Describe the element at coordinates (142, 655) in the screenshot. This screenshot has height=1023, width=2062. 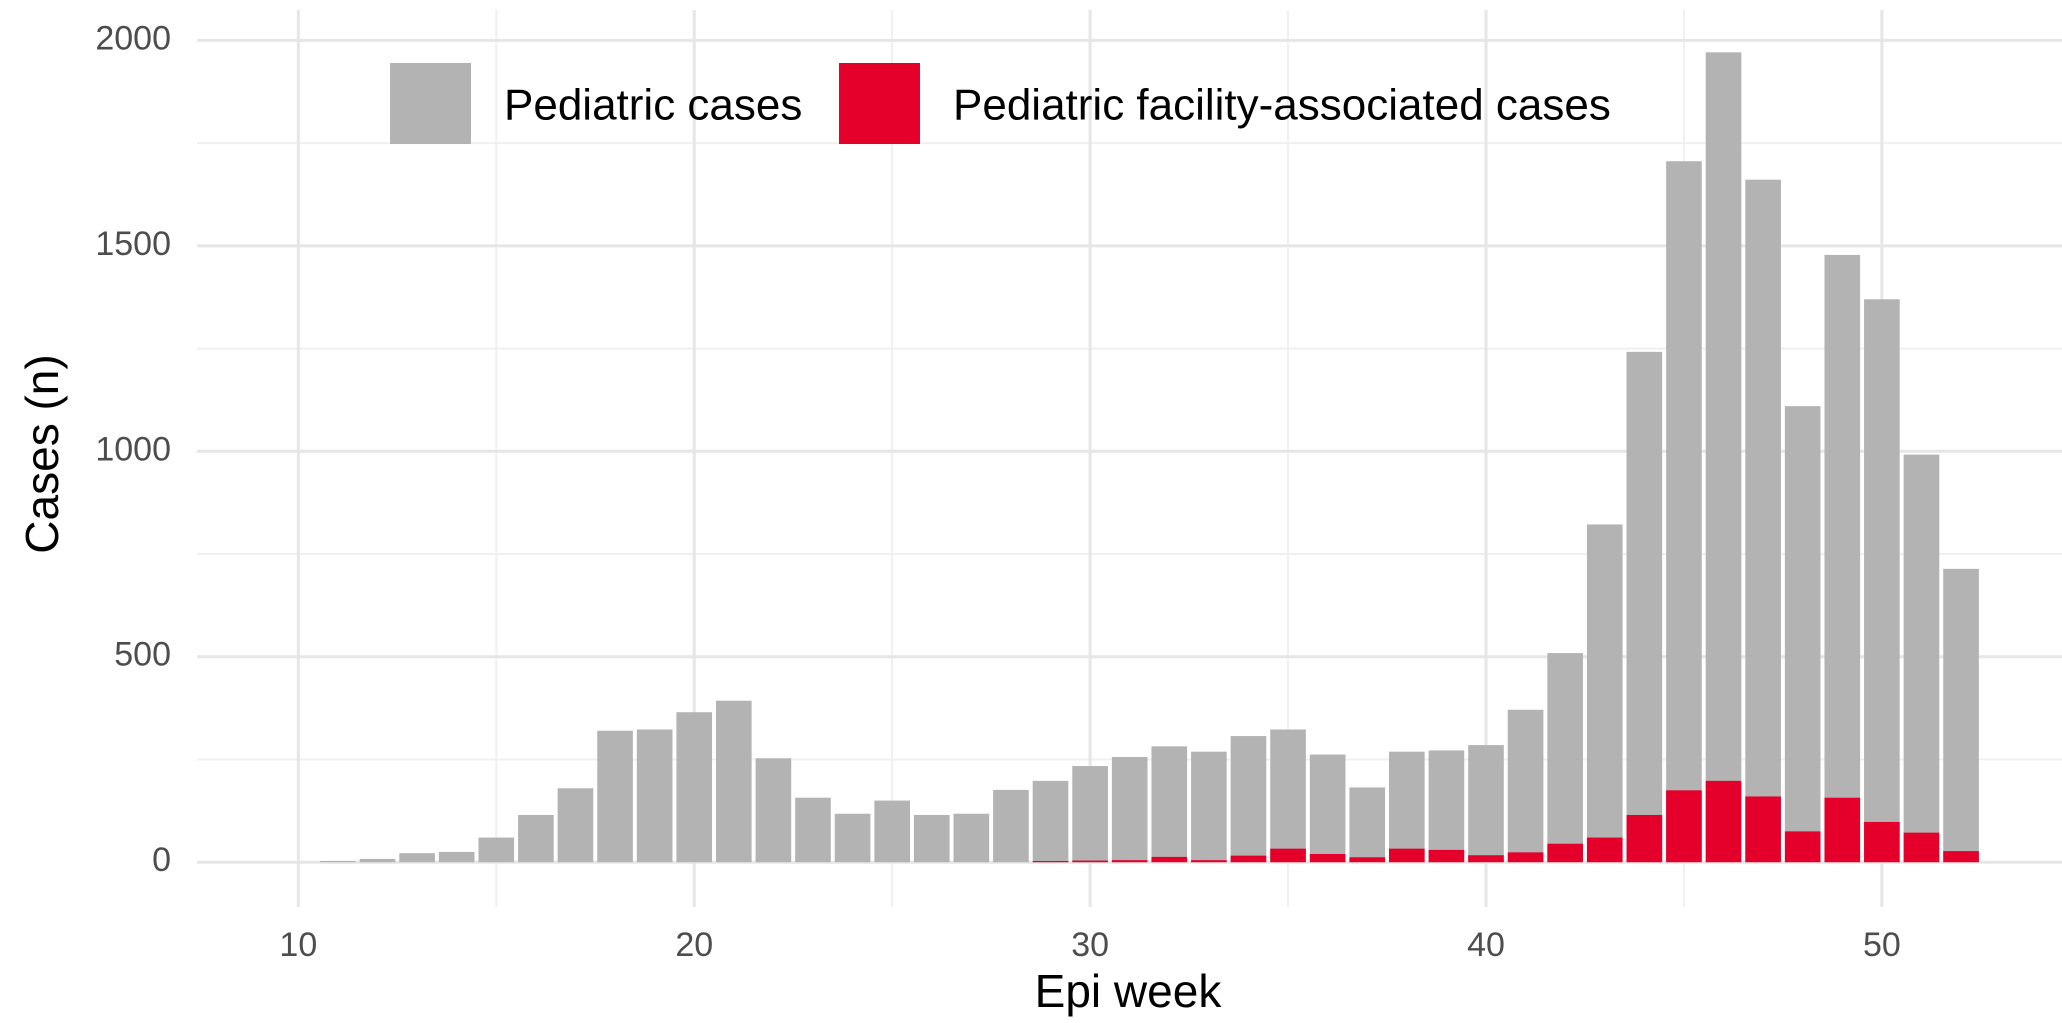
I see `y-tick-label: 500` at that location.